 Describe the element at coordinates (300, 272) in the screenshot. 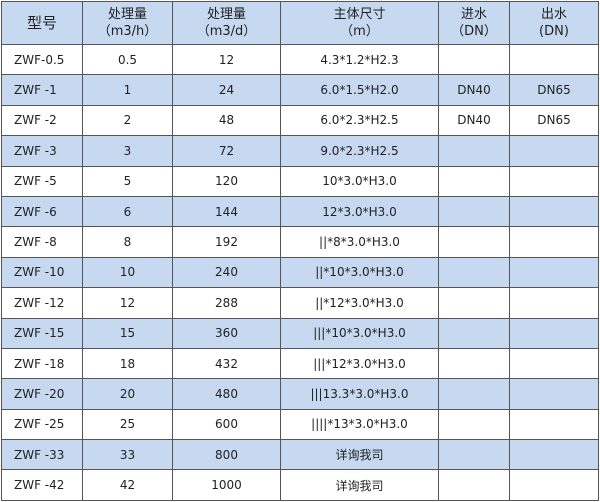

I see `table-row: ZWF -10 10 240 ||*10*3.0*H3.0` at that location.